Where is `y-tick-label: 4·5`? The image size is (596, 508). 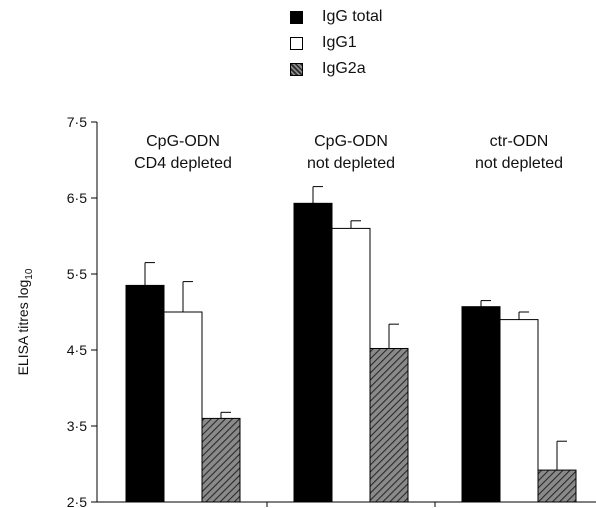
y-tick-label: 4·5 is located at coordinates (77, 350).